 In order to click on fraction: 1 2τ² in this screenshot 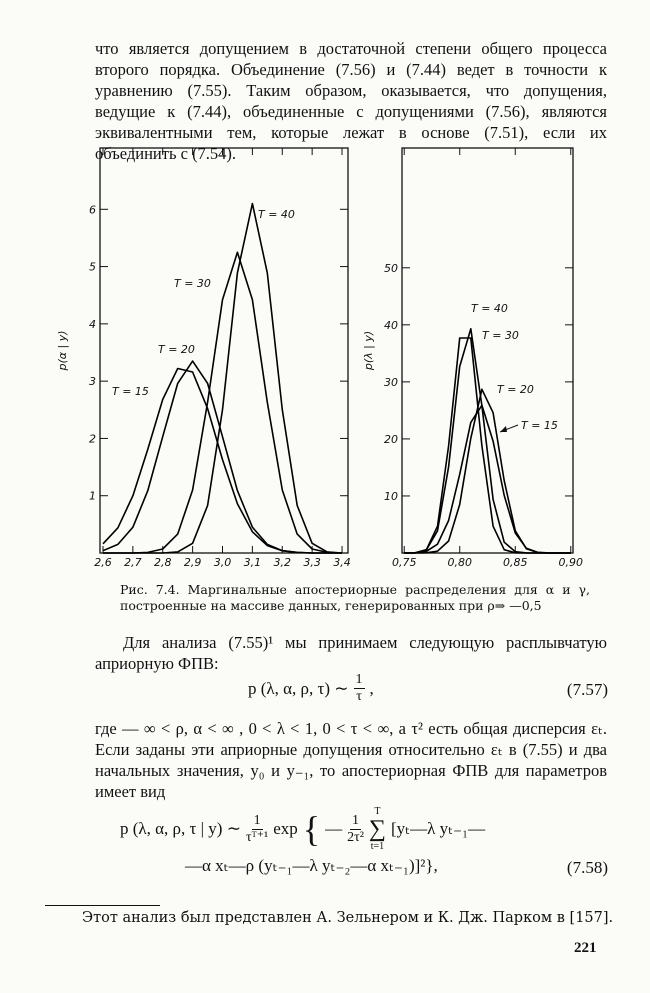, I will do `click(355, 829)`.